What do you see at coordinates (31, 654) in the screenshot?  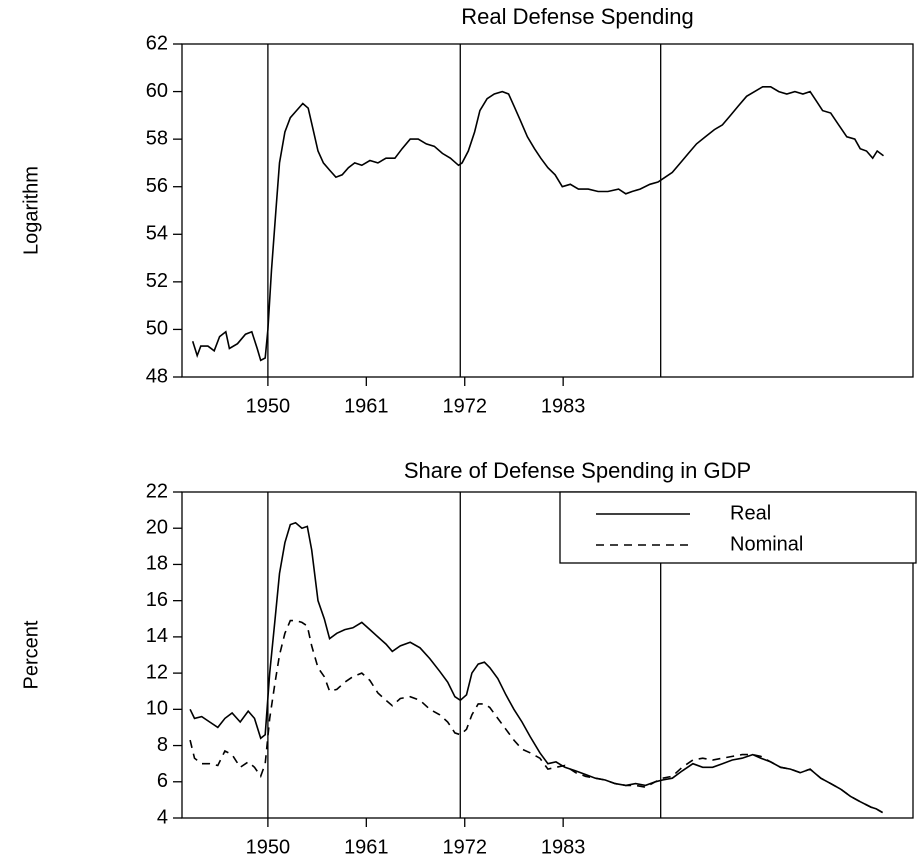 I see `y-axis-label: Percent` at bounding box center [31, 654].